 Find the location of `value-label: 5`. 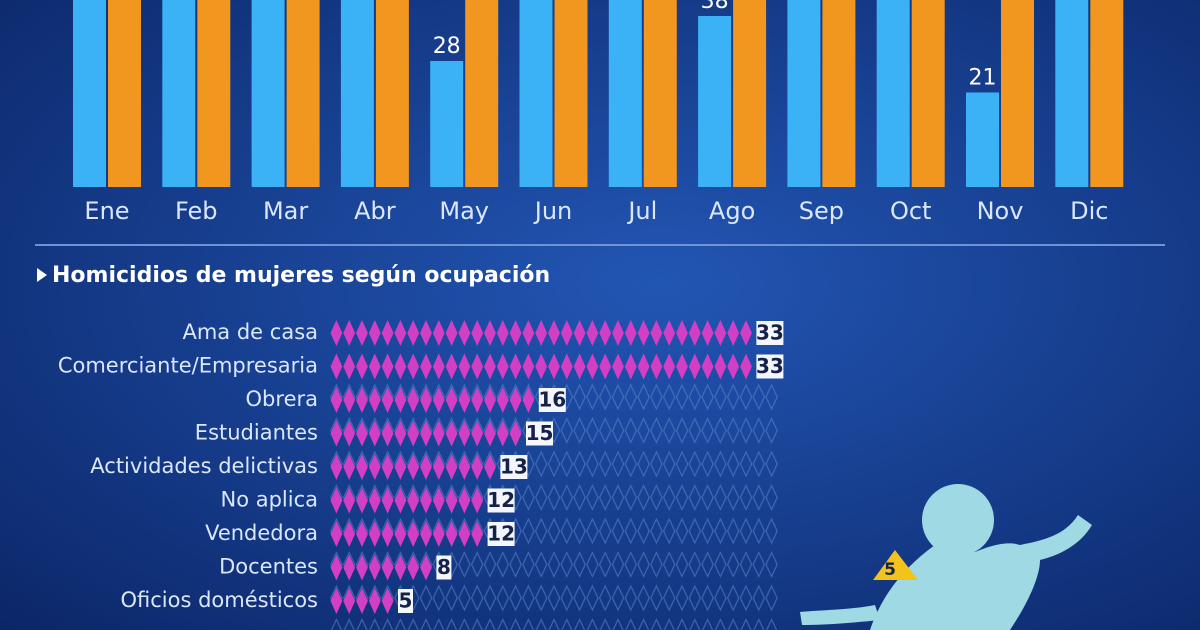

value-label: 5 is located at coordinates (406, 601).